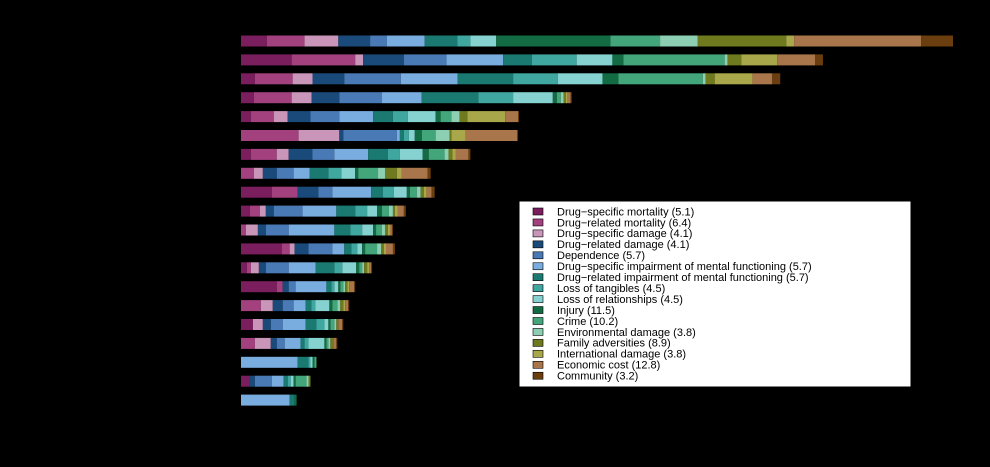  I want to click on bar-segment-row14-series13, so click(346, 287).